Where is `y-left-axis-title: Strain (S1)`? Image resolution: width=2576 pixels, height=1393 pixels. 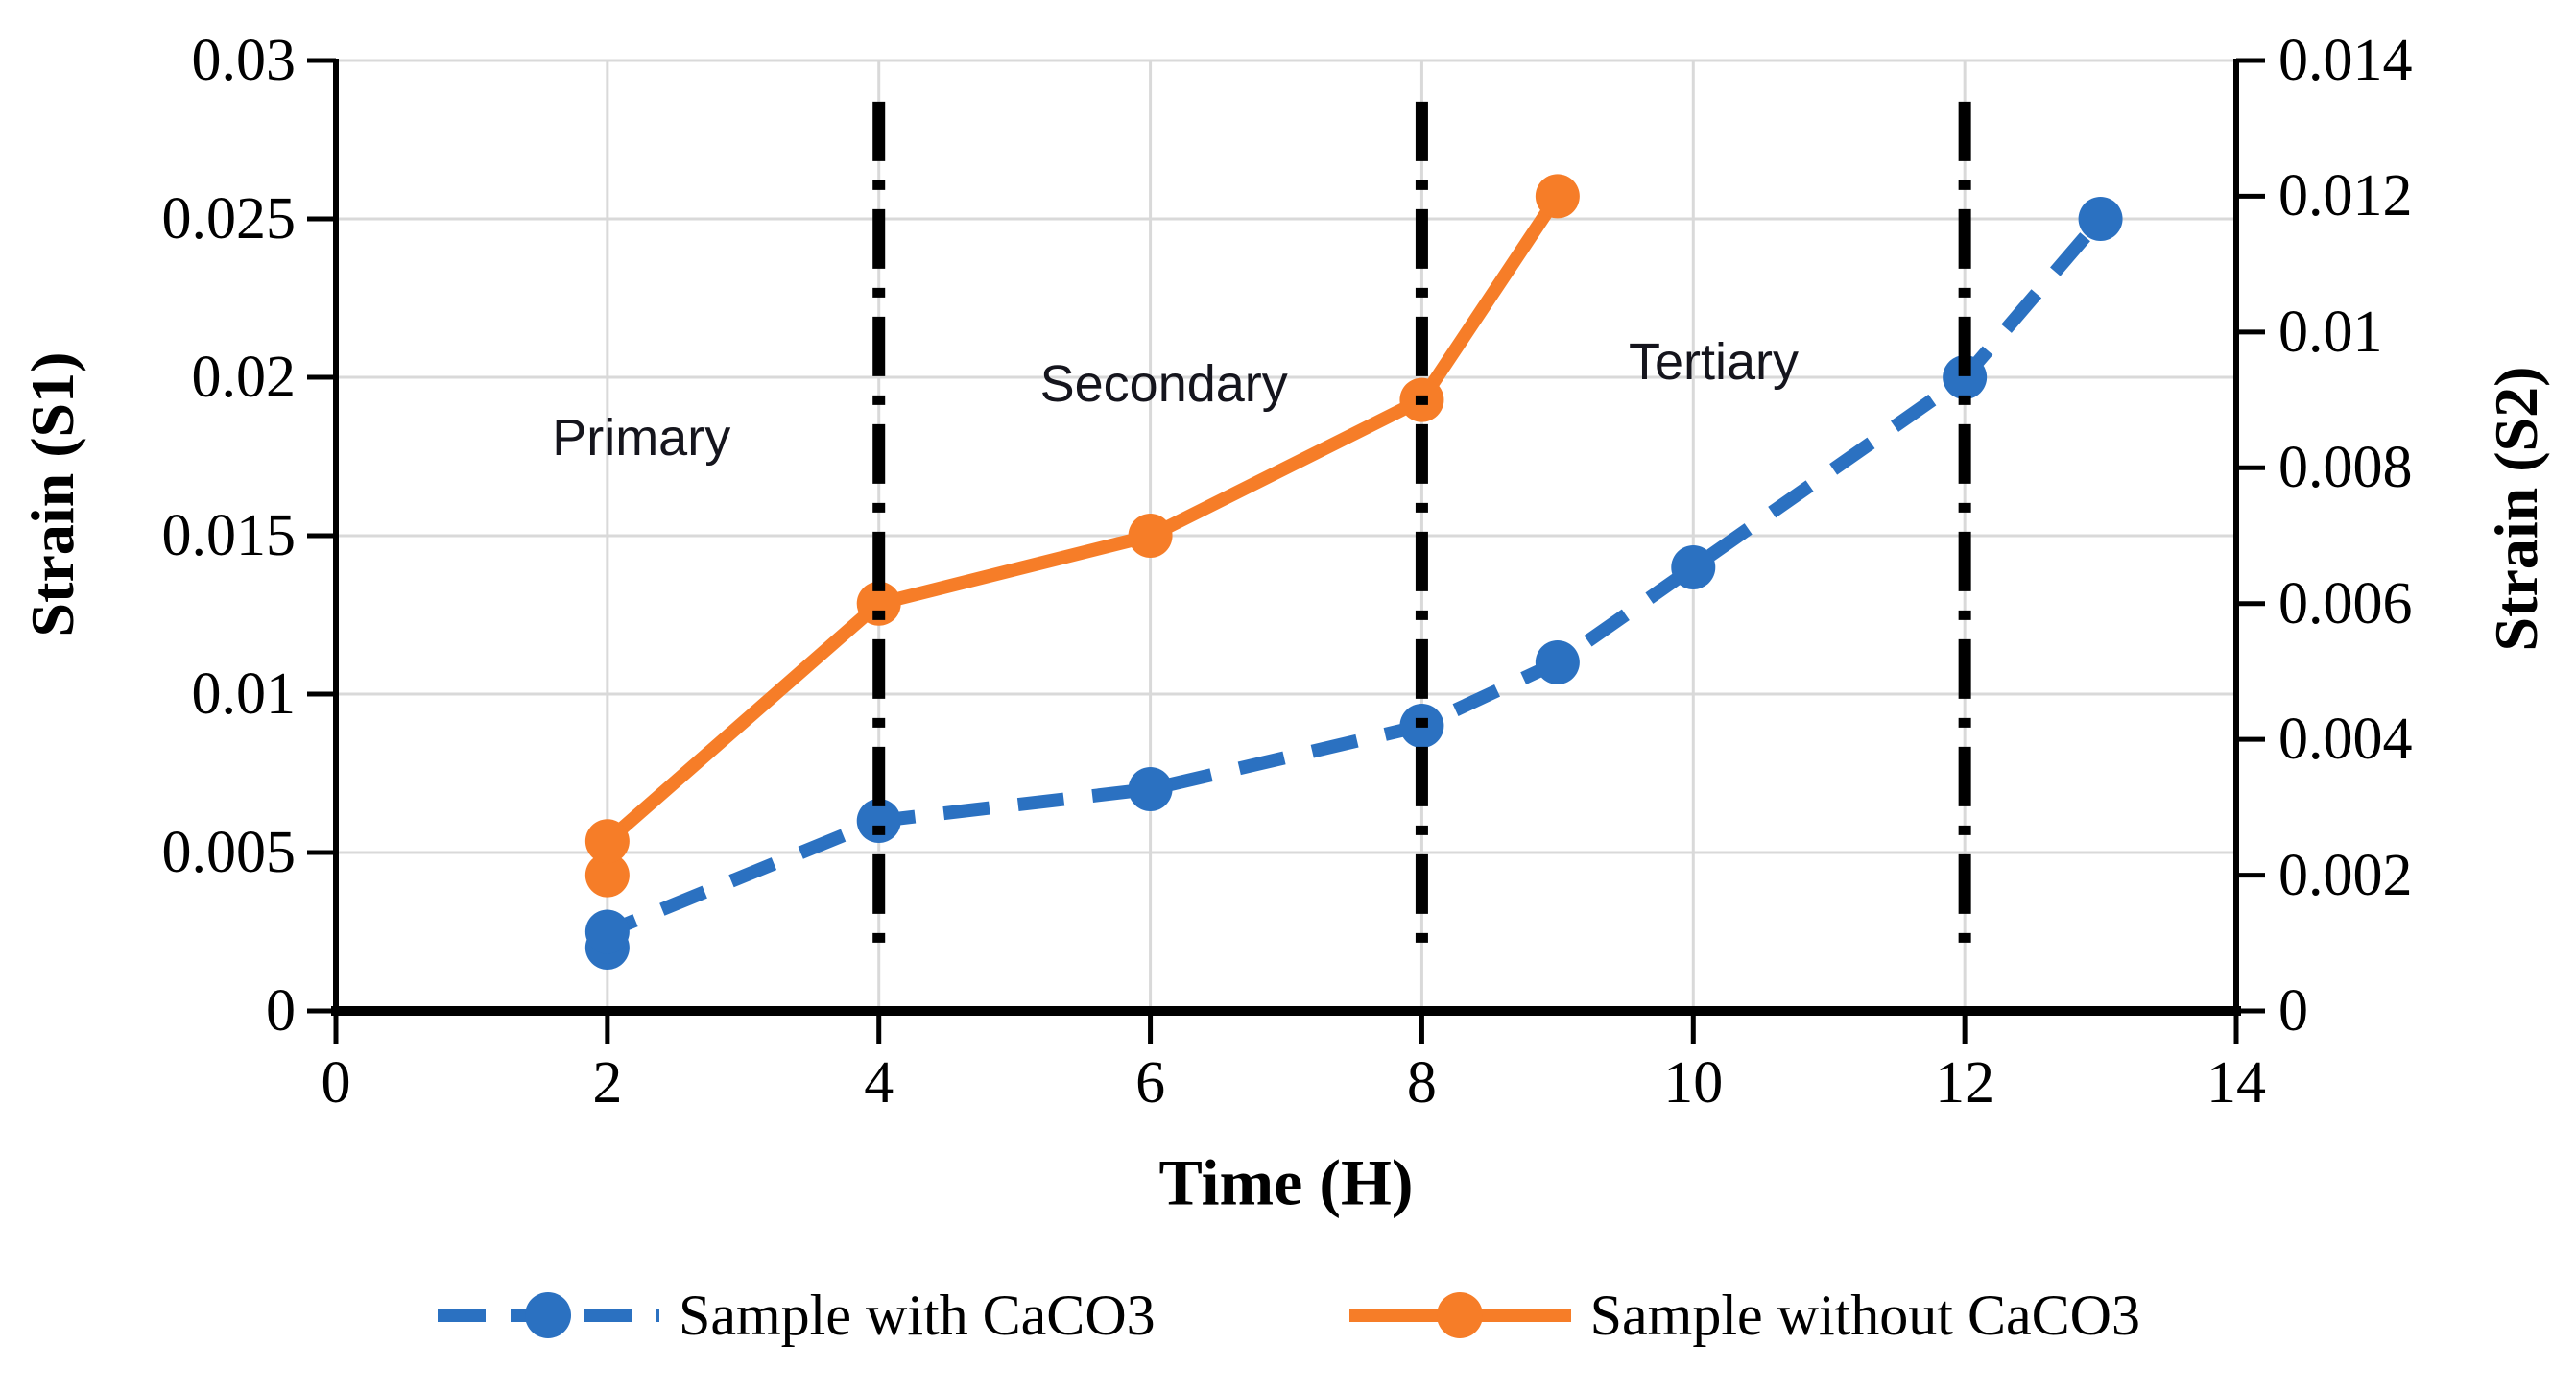
y-left-axis-title: Strain (S1) is located at coordinates (52, 494).